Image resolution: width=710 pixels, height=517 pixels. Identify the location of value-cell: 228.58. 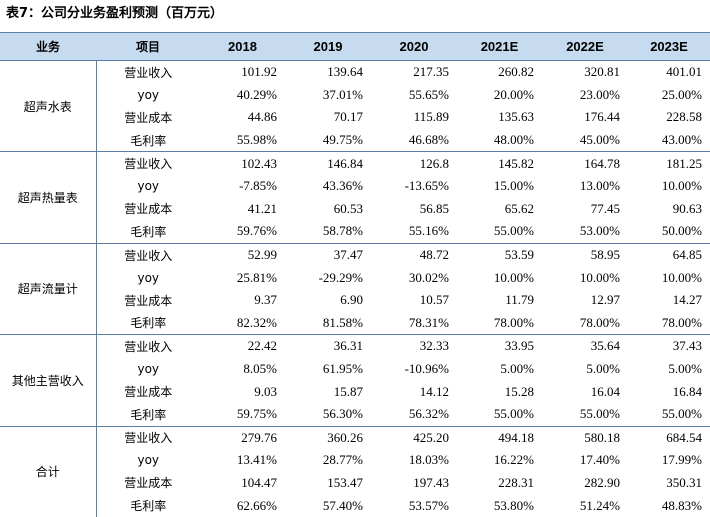
(684, 117).